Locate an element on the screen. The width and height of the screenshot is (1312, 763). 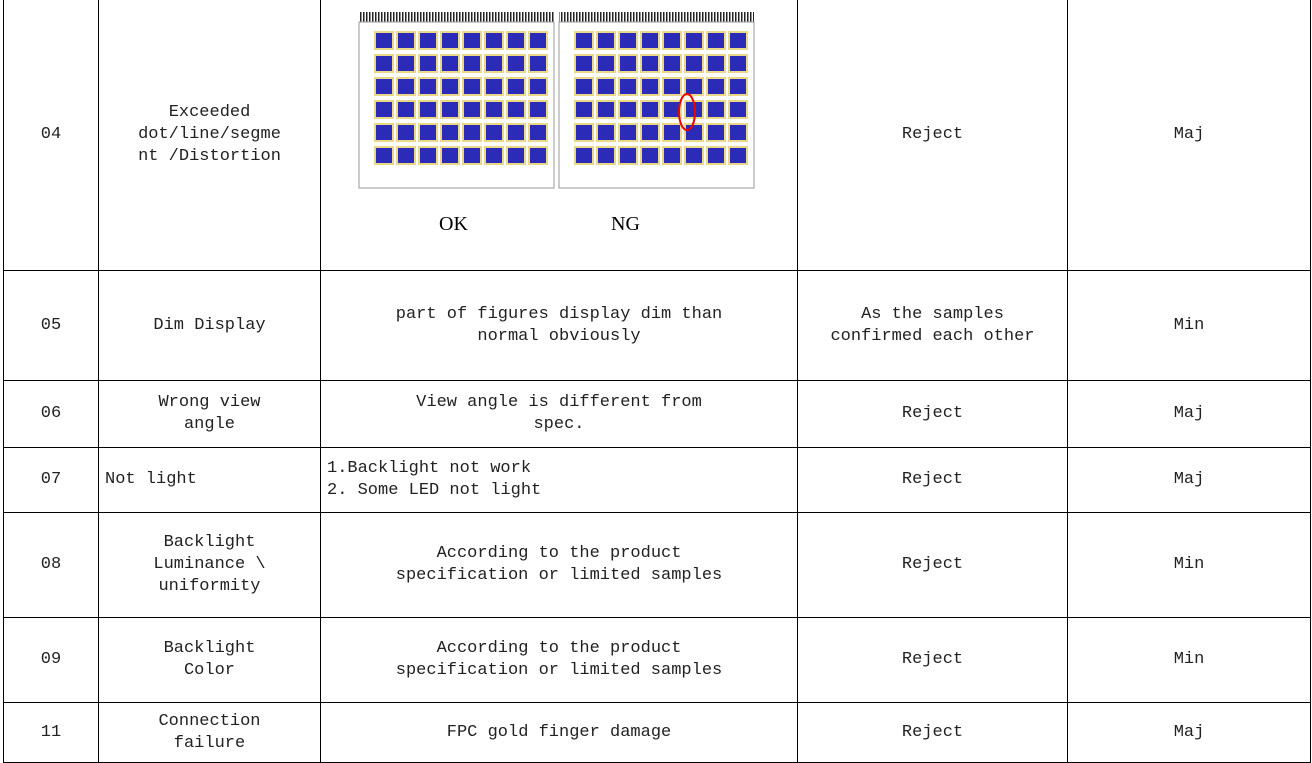
cell-line: angle is located at coordinates (209, 424).